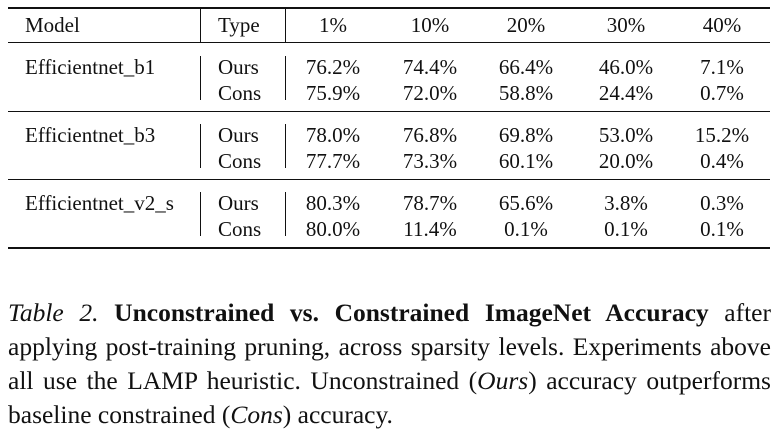 The height and width of the screenshot is (439, 779). What do you see at coordinates (626, 135) in the screenshot?
I see `cell-value: 53.0%` at bounding box center [626, 135].